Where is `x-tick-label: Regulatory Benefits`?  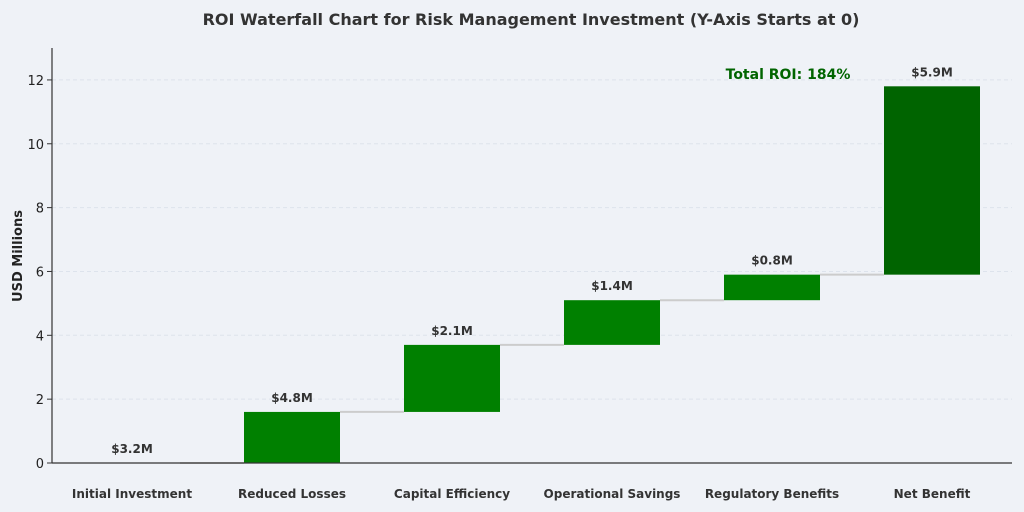 x-tick-label: Regulatory Benefits is located at coordinates (772, 494).